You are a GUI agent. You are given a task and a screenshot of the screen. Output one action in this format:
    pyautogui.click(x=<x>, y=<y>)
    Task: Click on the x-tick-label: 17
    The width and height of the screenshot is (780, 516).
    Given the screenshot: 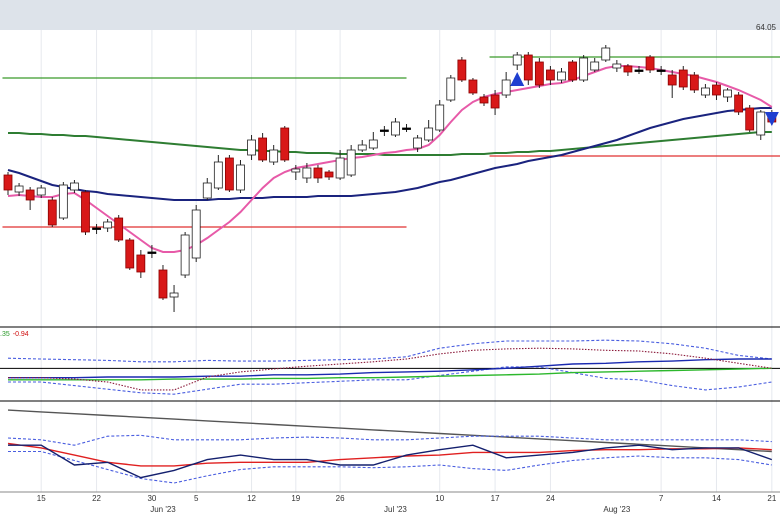 What is the action you would take?
    pyautogui.click(x=495, y=498)
    